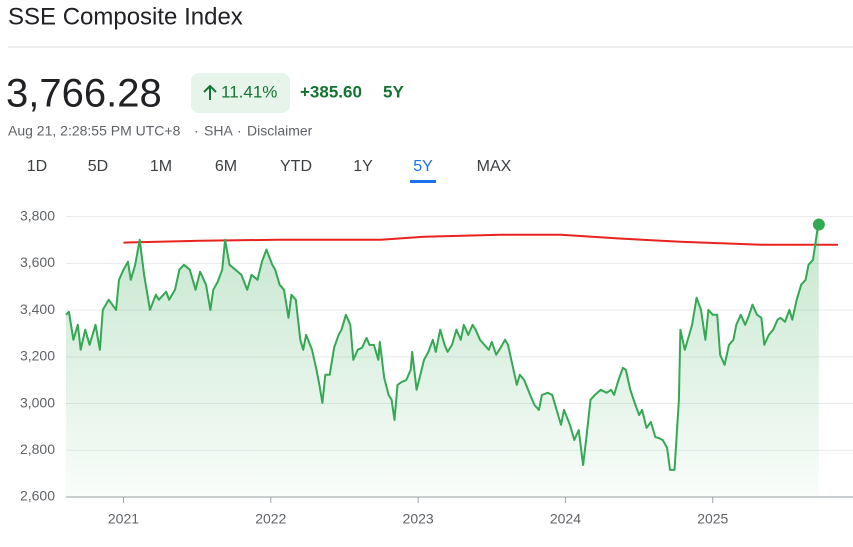 This screenshot has width=853, height=547. What do you see at coordinates (98, 166) in the screenshot?
I see `range-tab: 5D` at bounding box center [98, 166].